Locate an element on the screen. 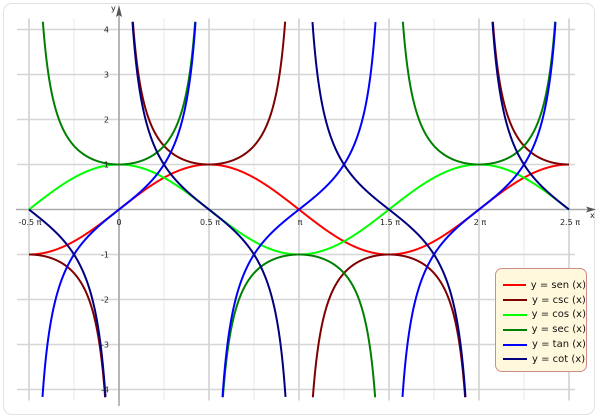  legend-item-cot: y = cot (x) is located at coordinates (544, 359).